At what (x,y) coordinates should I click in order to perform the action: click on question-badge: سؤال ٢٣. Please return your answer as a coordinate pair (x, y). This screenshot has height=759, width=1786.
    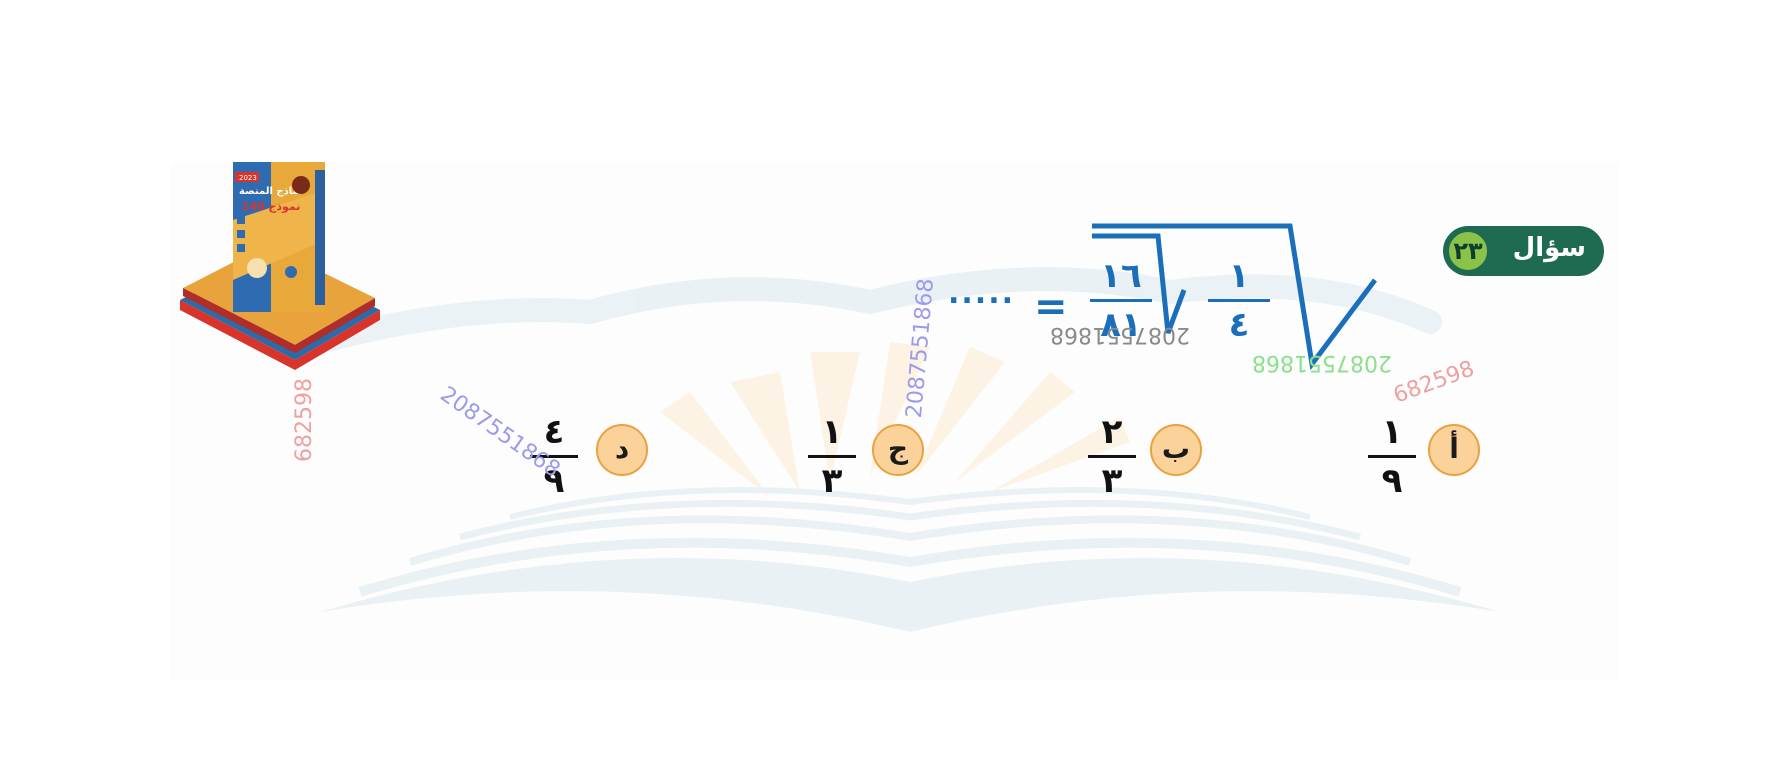
    Looking at the image, I should click on (1523, 251).